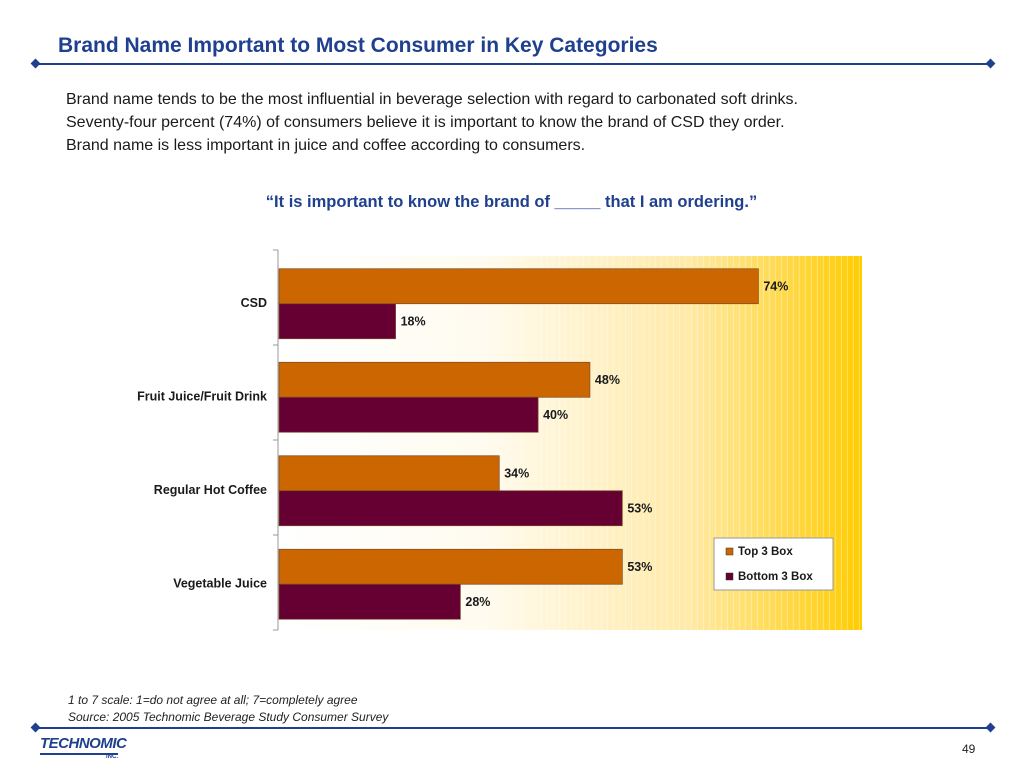 The height and width of the screenshot is (780, 1023). What do you see at coordinates (775, 286) in the screenshot?
I see `data-label: 74%` at bounding box center [775, 286].